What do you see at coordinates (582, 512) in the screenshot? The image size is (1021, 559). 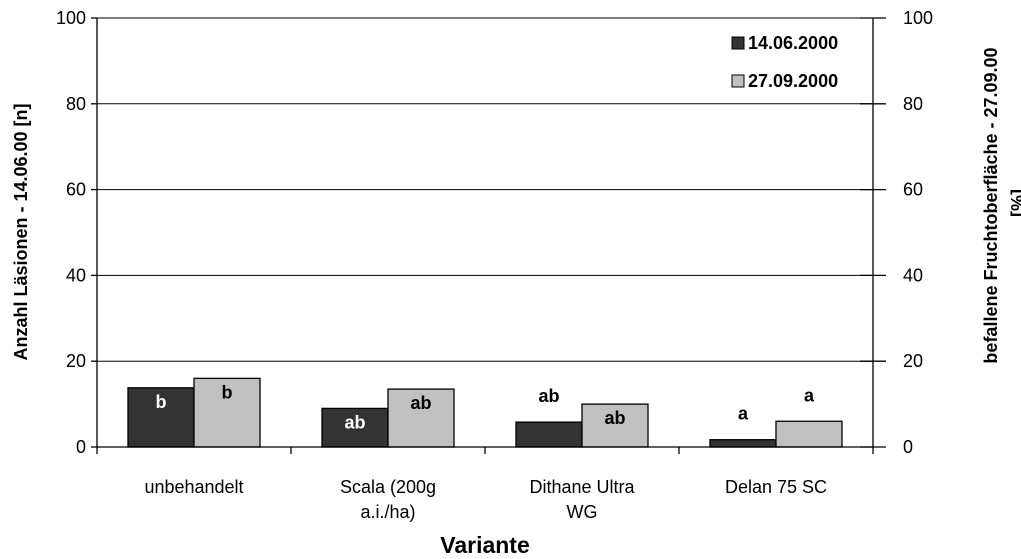 I see `category-label-line: WG` at bounding box center [582, 512].